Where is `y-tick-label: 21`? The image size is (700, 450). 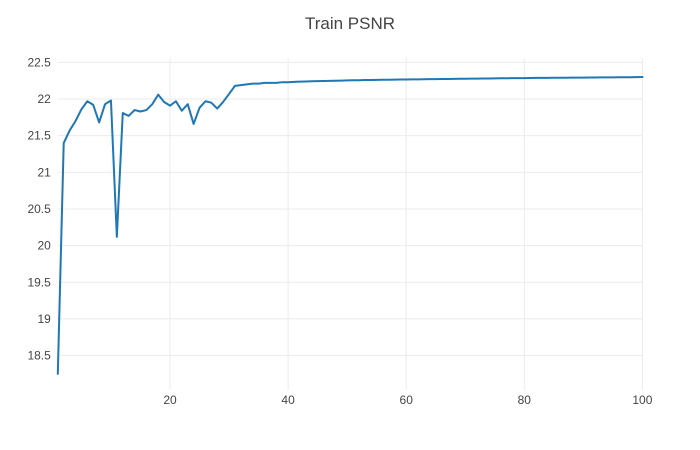 y-tick-label: 21 is located at coordinates (44, 172).